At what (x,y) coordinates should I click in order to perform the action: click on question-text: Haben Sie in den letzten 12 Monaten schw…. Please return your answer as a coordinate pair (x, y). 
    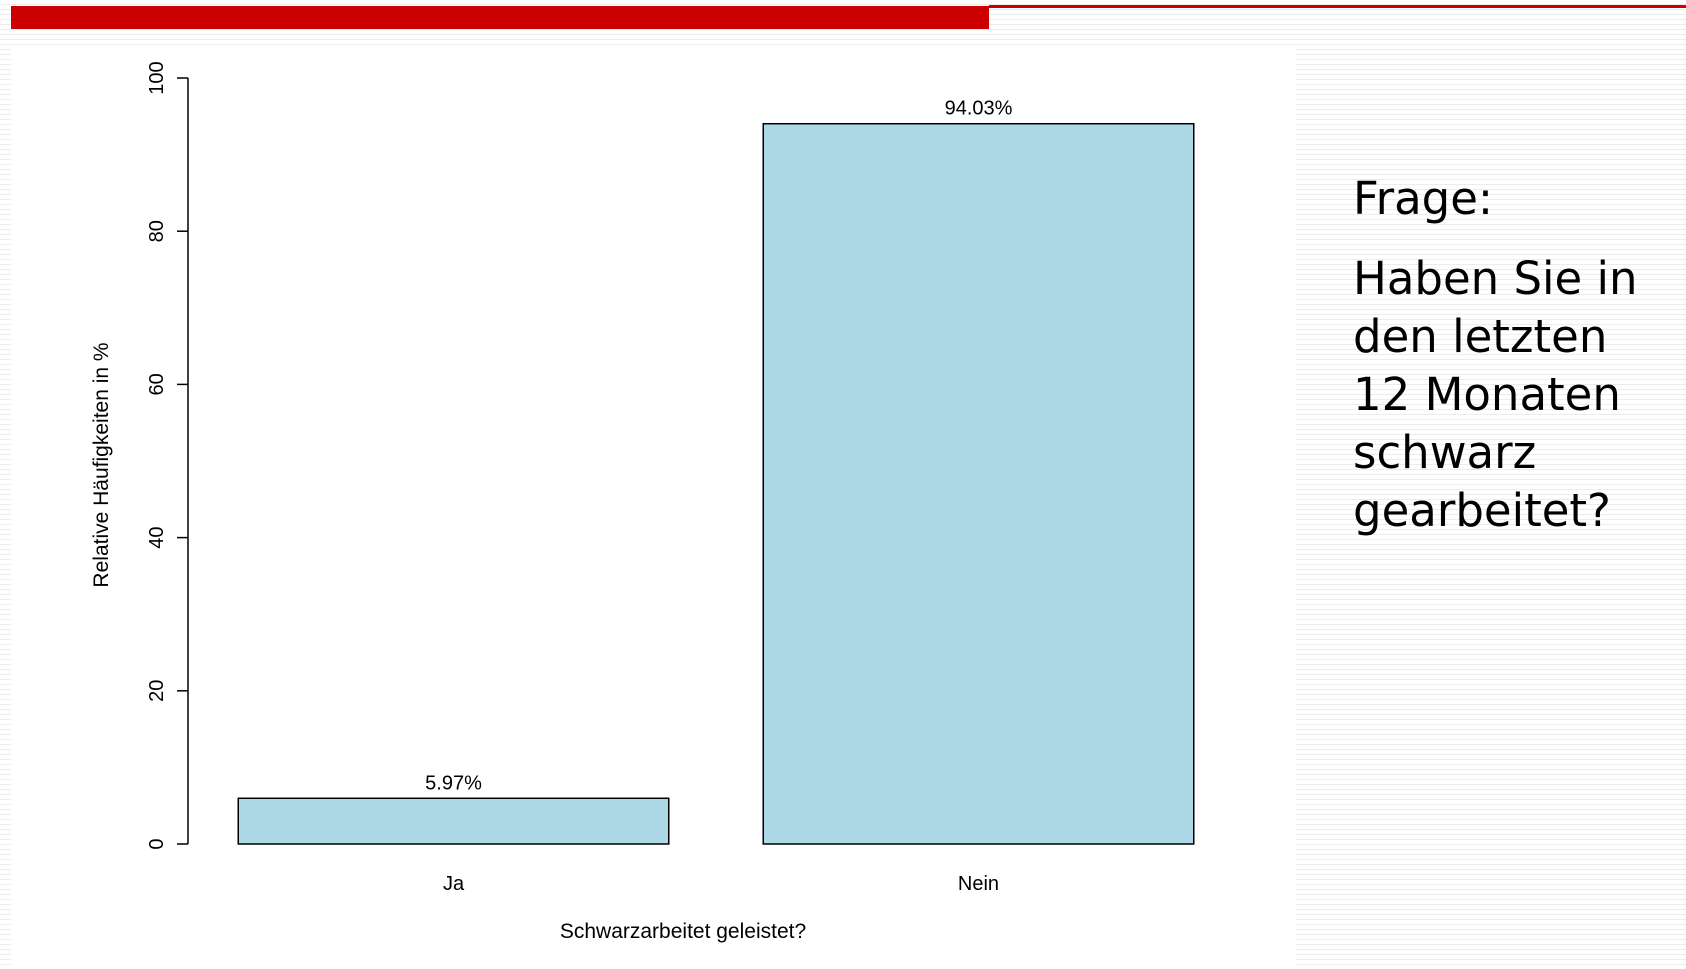
    Looking at the image, I should click on (1495, 394).